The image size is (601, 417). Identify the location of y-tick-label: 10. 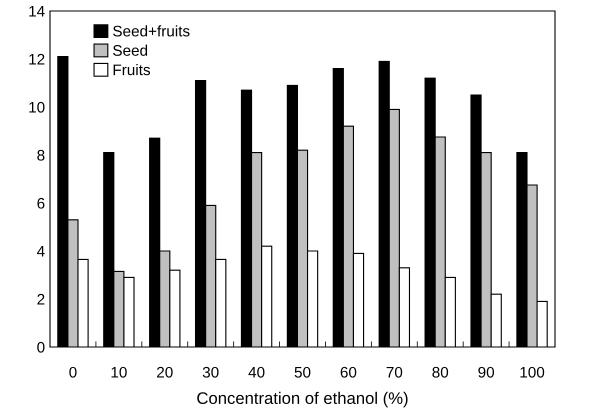
(37, 107).